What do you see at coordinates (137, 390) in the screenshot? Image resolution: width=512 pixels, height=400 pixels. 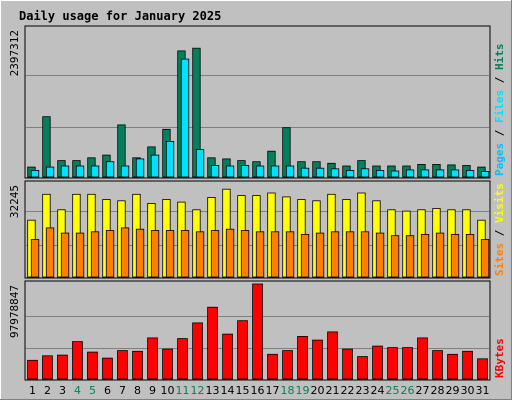 I see `x-tick-day-8: 8` at bounding box center [137, 390].